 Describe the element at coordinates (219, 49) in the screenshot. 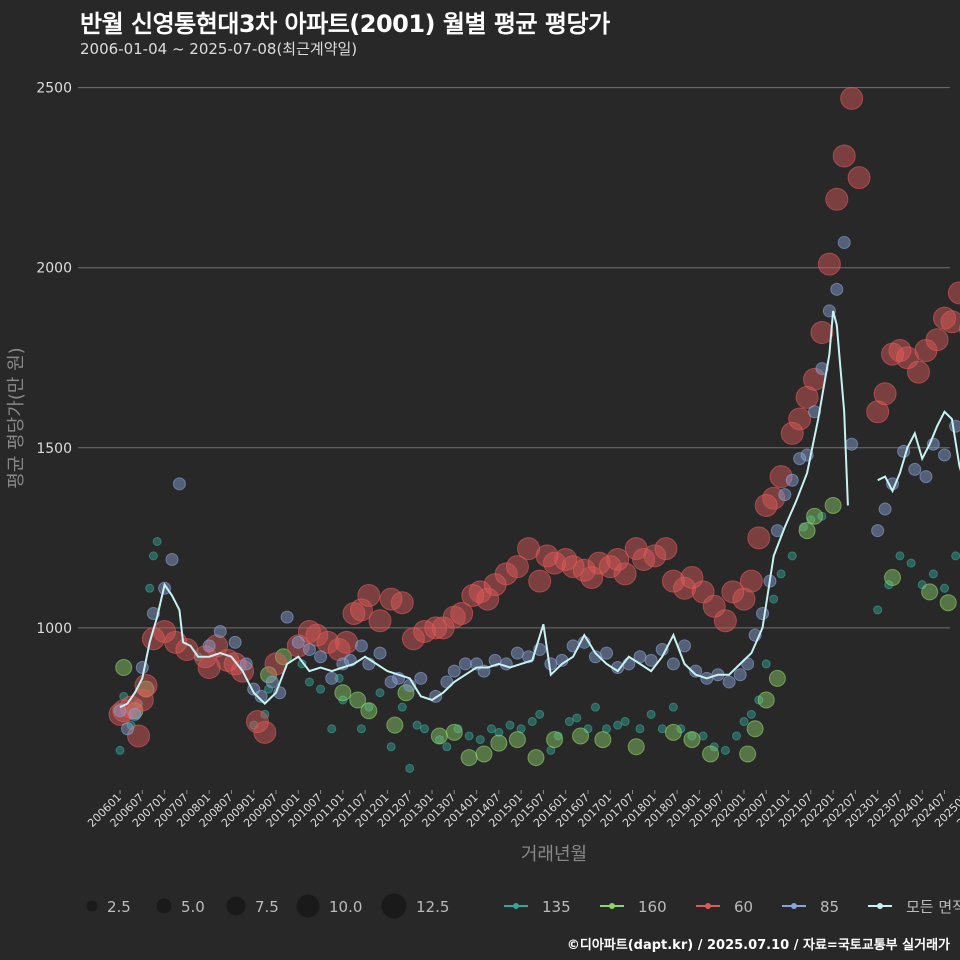

I see `chart-subtitle: 2006-01-04 ~ 2025-07-08(최근계약일)` at that location.